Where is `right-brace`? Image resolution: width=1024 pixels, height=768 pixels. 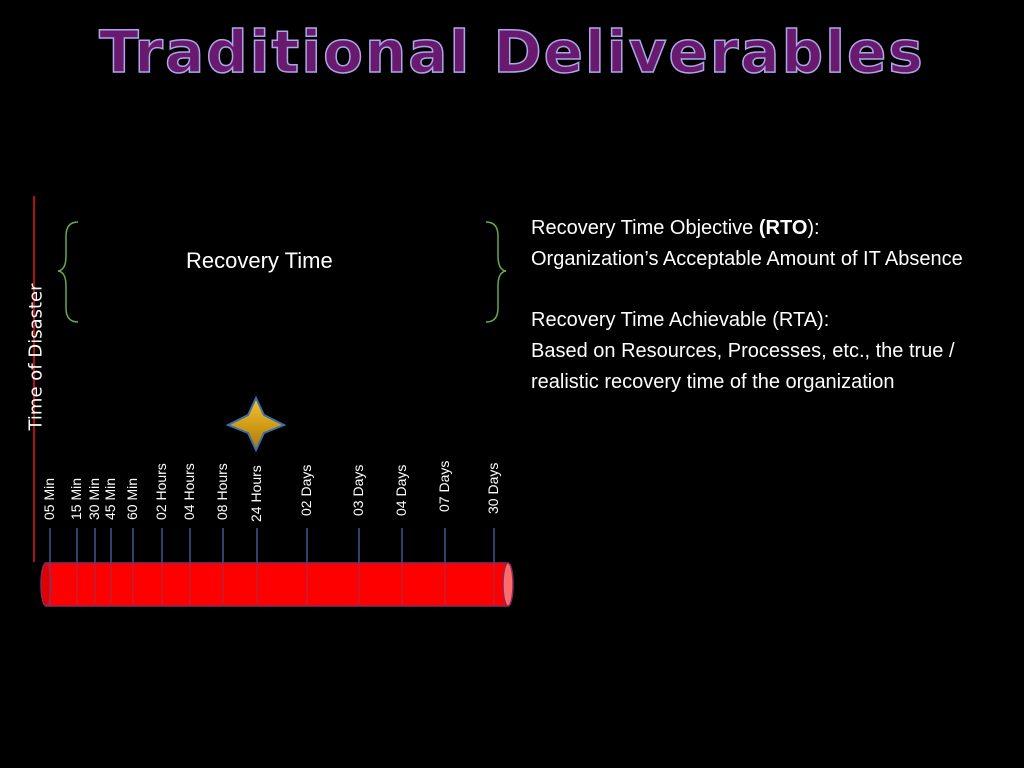
right-brace is located at coordinates (496, 272).